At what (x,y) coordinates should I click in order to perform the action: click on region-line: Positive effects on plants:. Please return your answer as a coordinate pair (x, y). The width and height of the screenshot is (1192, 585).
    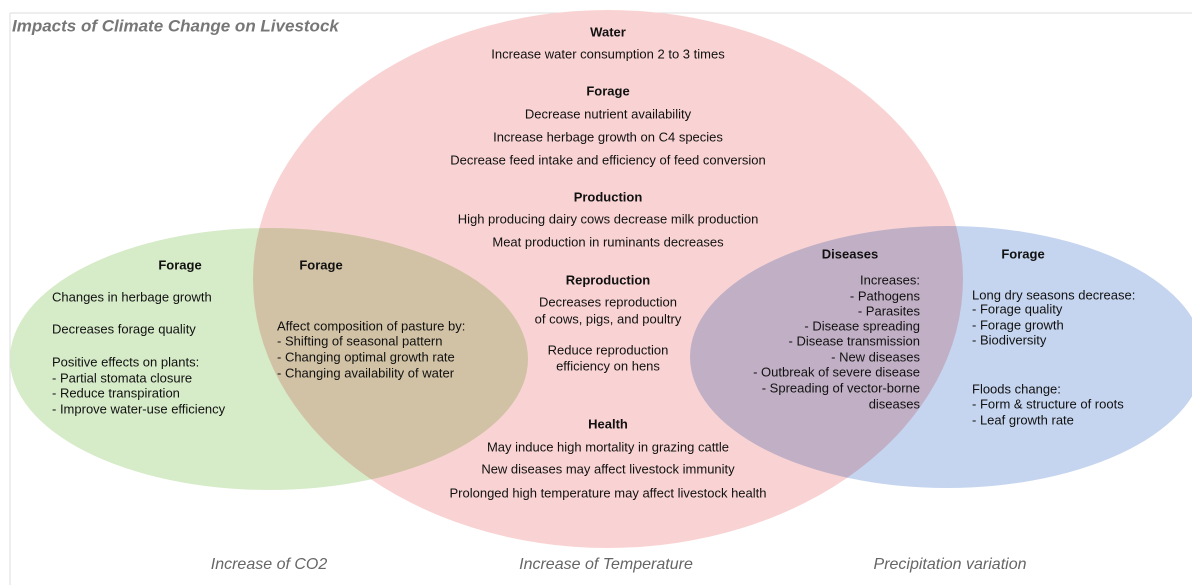
    Looking at the image, I should click on (125, 361).